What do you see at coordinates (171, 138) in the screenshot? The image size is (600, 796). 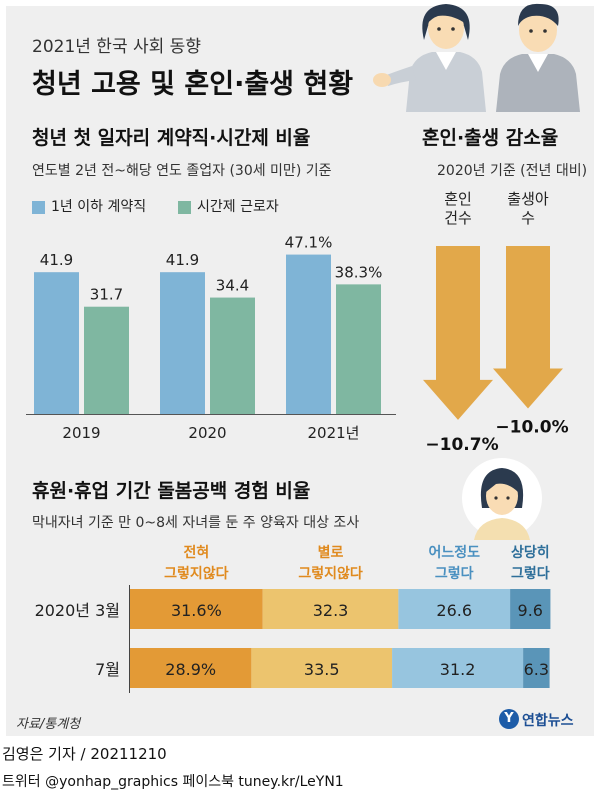 I see `employment-title: 청년 첫 일자리 계약직·시간제 비율` at bounding box center [171, 138].